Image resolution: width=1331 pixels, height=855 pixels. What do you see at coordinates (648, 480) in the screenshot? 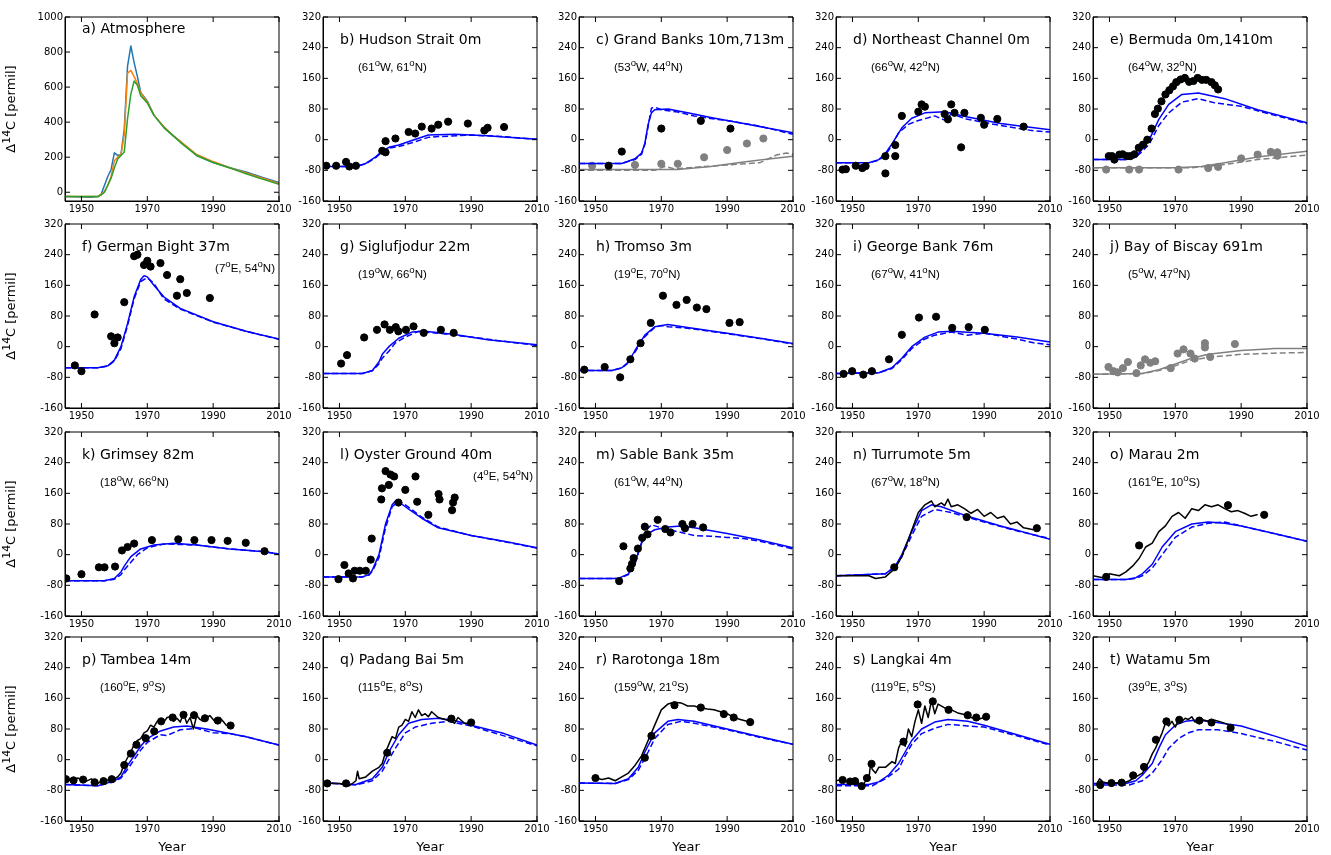
I see `text: (61$^{o}$W, 44$^{o}$N)` at bounding box center [648, 480].